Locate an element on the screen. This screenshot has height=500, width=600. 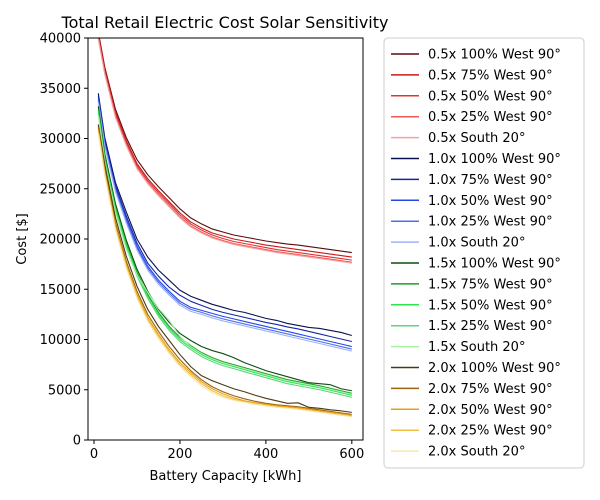
y-axis: 0 5000 10000 15000 20000 25000 30000 35000 40000 is located at coordinates (64, 240).